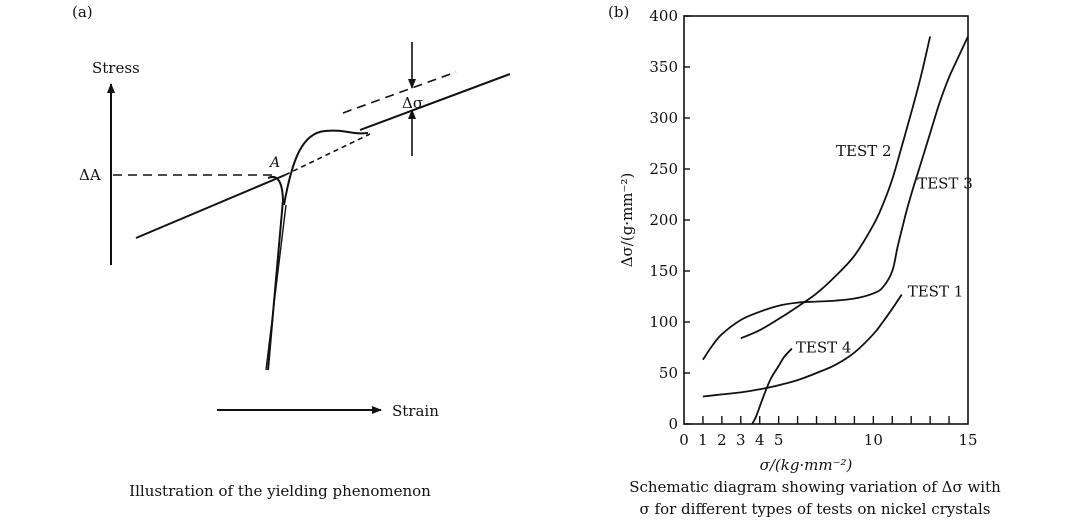 The width and height of the screenshot is (1080, 521). Describe the element at coordinates (945, 184) in the screenshot. I see `series-label-test-3: TEST 3` at that location.